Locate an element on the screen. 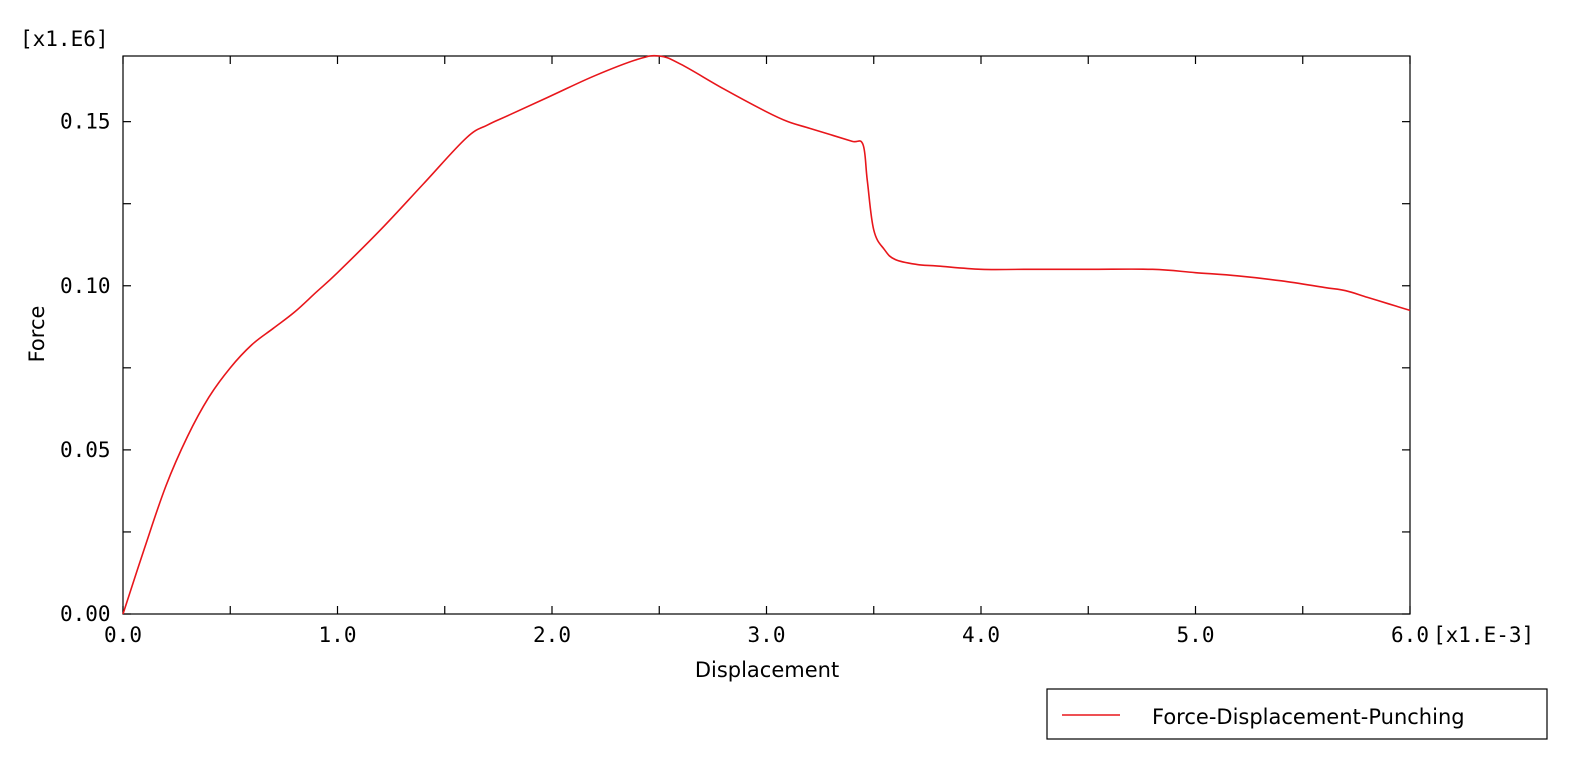 The height and width of the screenshot is (760, 1578). x-tick-label: 5.0 is located at coordinates (1196, 635).